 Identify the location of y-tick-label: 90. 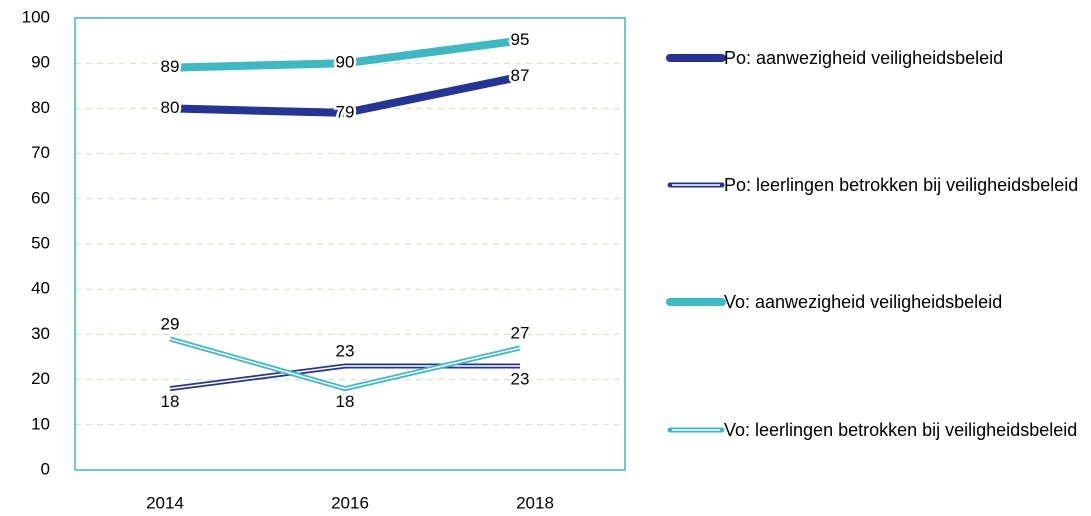
(40, 62).